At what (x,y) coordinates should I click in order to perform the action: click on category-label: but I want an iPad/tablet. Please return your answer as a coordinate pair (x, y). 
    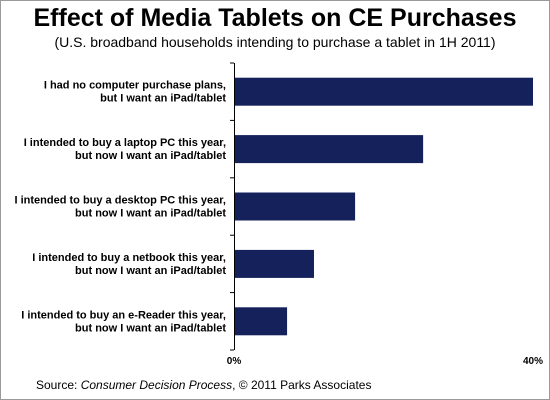
    Looking at the image, I should click on (163, 99).